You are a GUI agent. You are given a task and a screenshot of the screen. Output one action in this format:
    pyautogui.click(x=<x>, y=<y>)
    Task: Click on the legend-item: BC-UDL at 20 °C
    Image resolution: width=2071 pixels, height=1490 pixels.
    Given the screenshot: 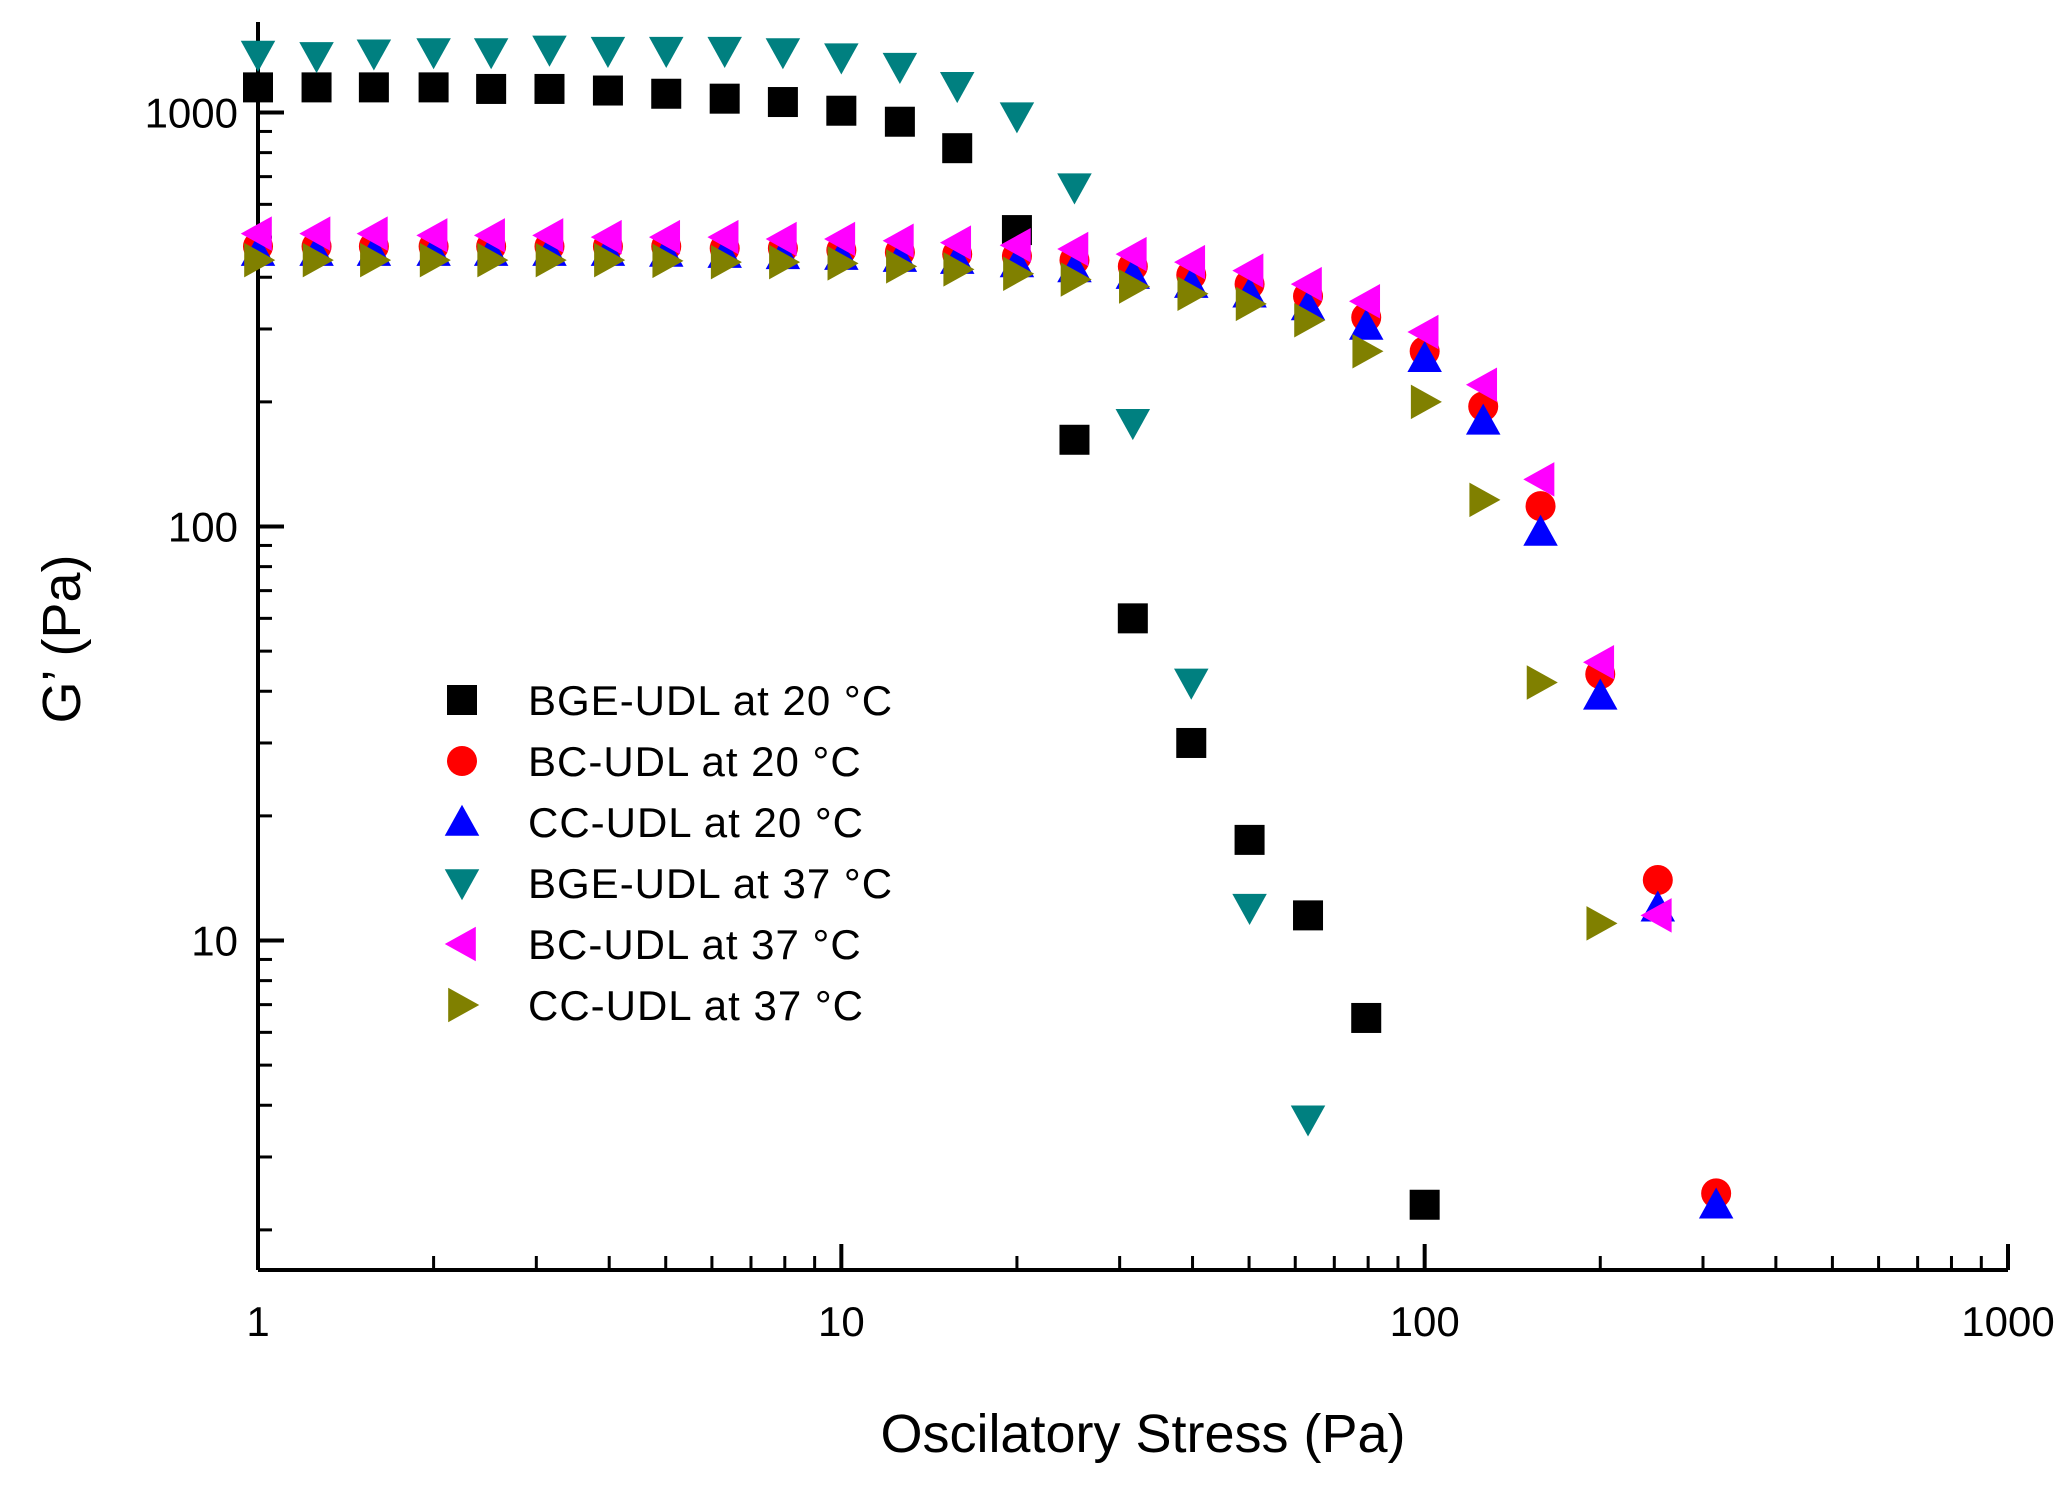 What is the action you would take?
    pyautogui.click(x=654, y=761)
    